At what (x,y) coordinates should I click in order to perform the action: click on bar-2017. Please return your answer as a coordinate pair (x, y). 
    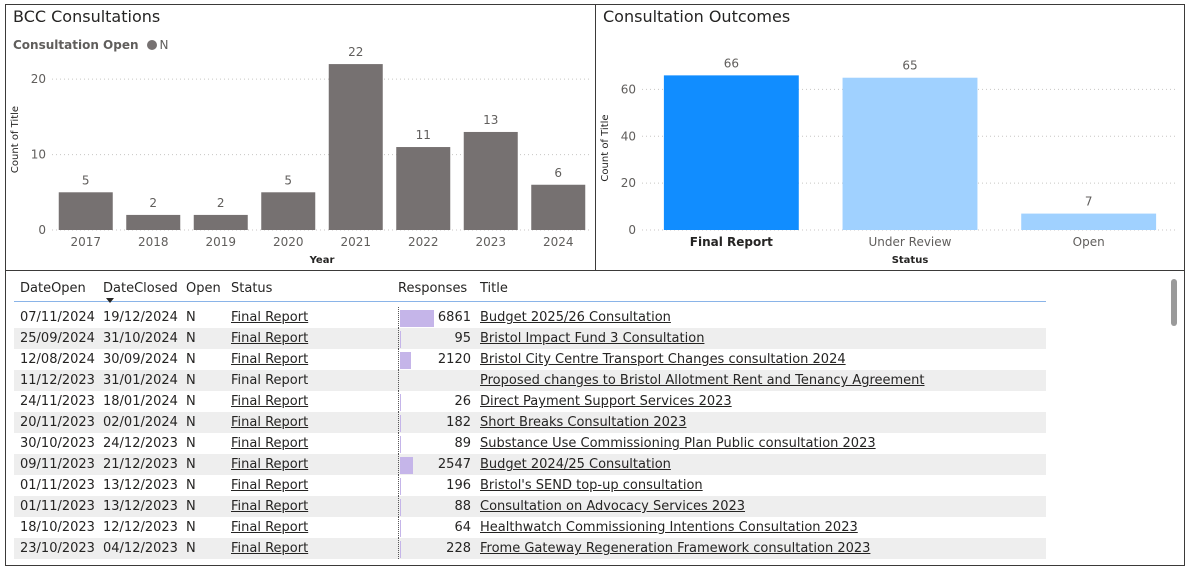
    Looking at the image, I should click on (85, 211).